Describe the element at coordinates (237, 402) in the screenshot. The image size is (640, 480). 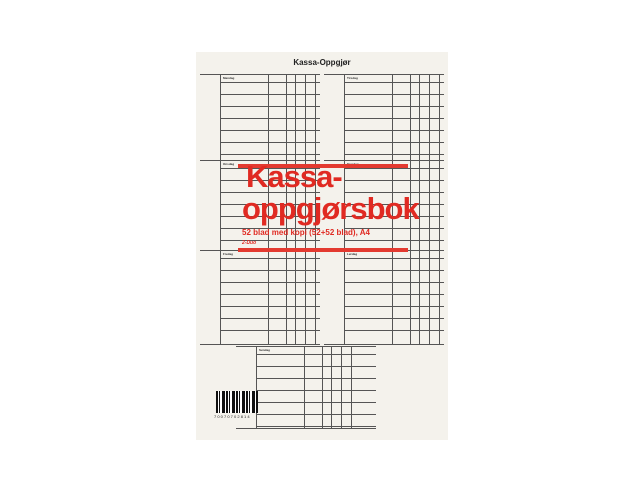
I see `barcode` at that location.